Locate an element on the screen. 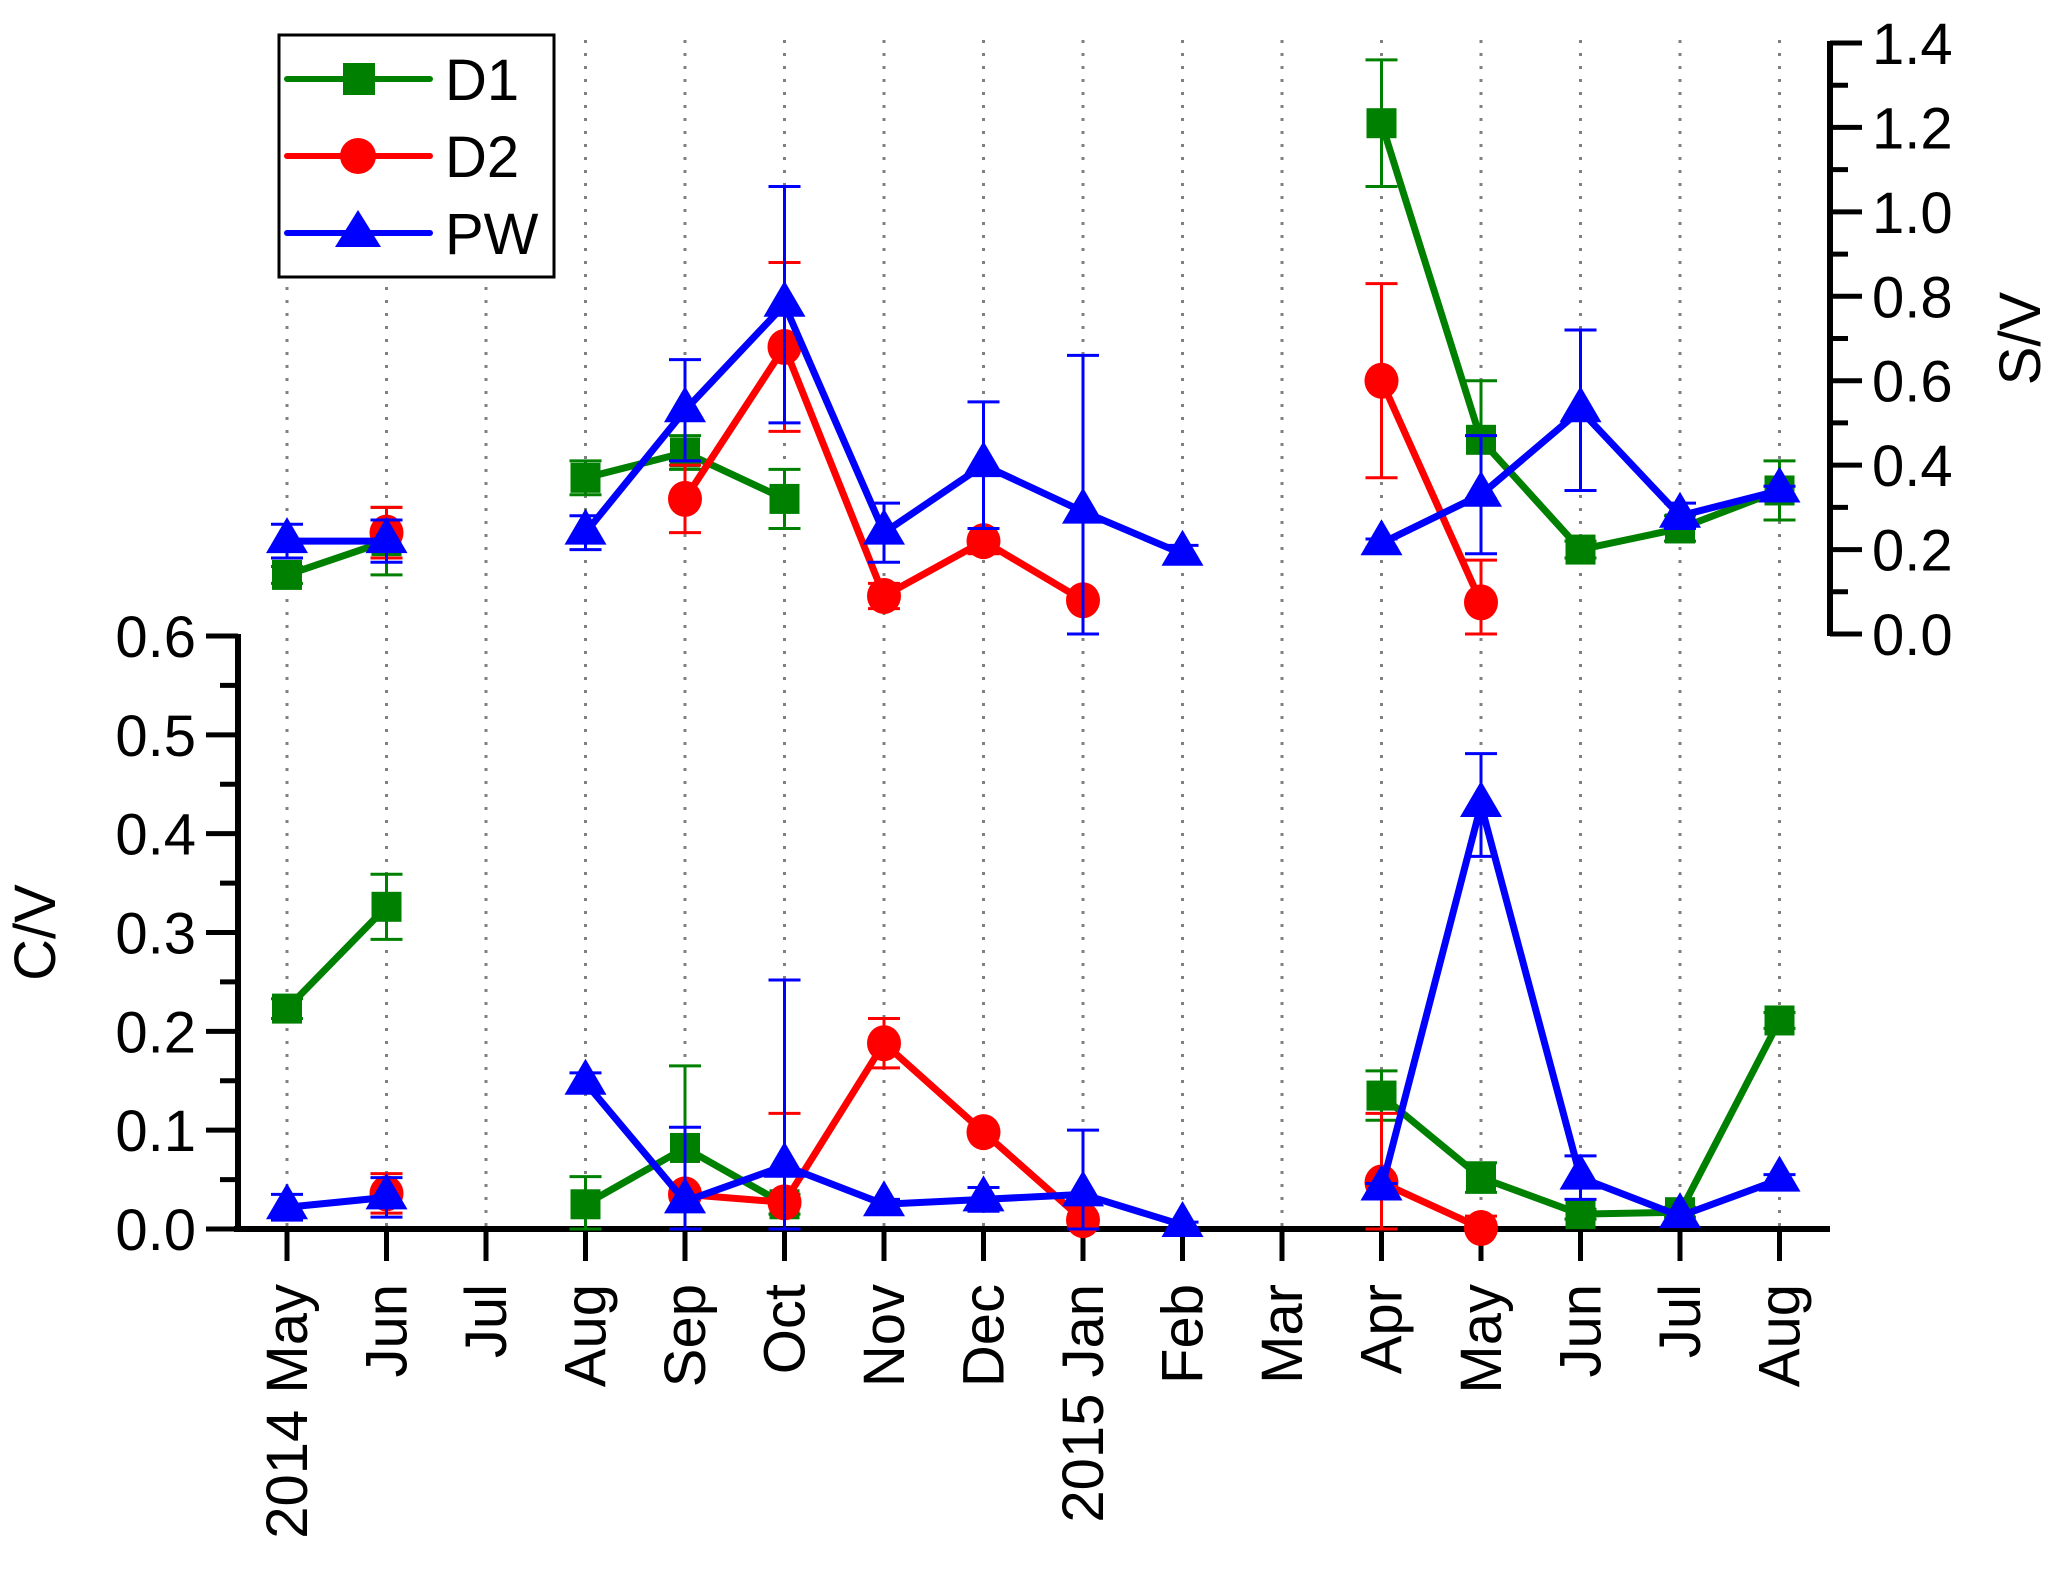  upper-y-tick-label: 0.6 is located at coordinates (1912, 382).